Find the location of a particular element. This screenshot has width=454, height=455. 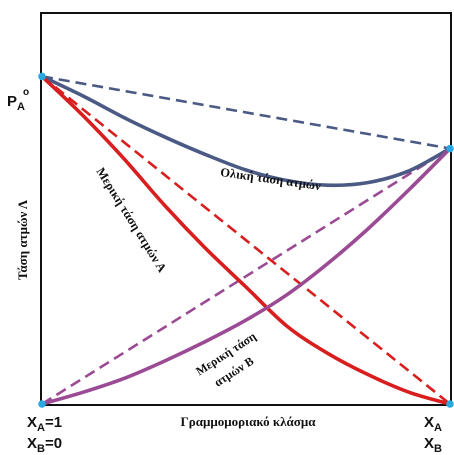

y-axis-label: Τάση ατμών Λ is located at coordinates (22, 239).